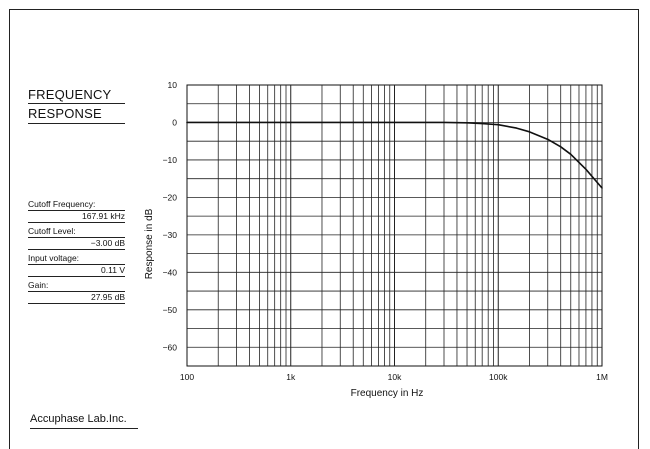 The image size is (650, 449). I want to click on brand-underline, so click(84, 428).